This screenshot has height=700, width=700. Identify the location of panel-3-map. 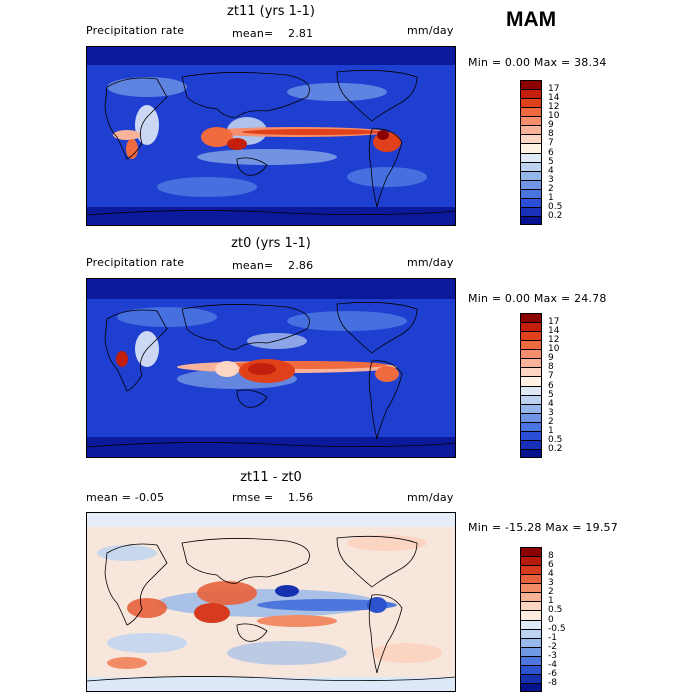
(271, 602).